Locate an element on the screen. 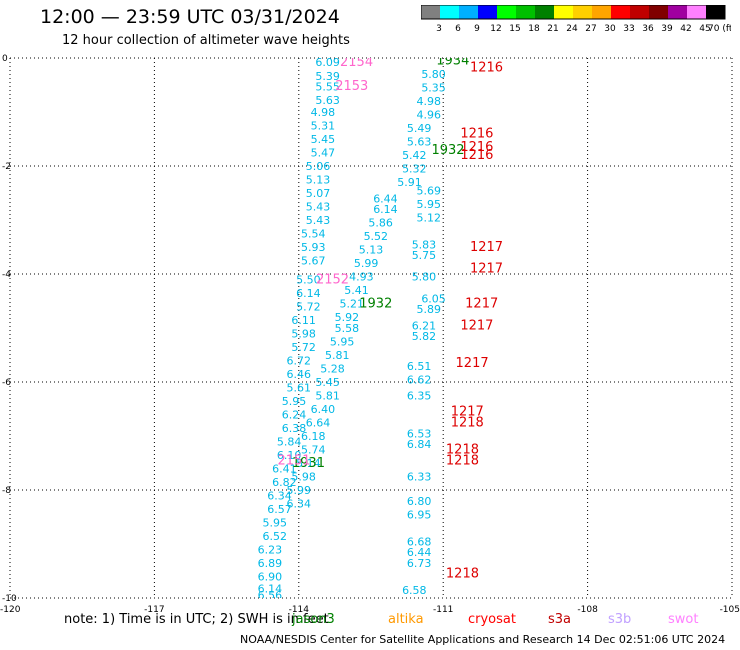 The image size is (740, 650). chart-title: 12:00 — 23:59 UTC 03/31/2024 is located at coordinates (190, 17).